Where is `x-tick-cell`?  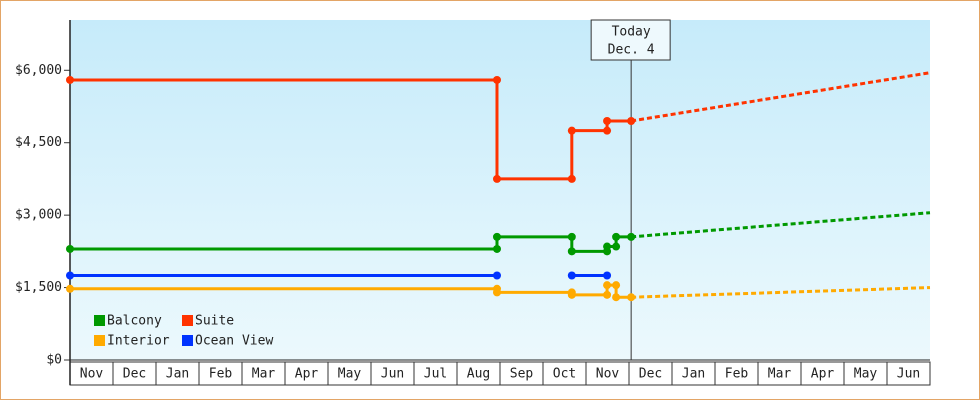
x-tick-cell is located at coordinates (908, 373).